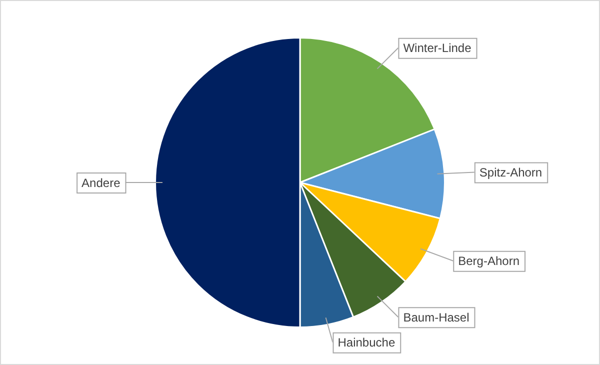  Describe the element at coordinates (510, 173) in the screenshot. I see `slice-label: Spitz-Ahorn` at that location.